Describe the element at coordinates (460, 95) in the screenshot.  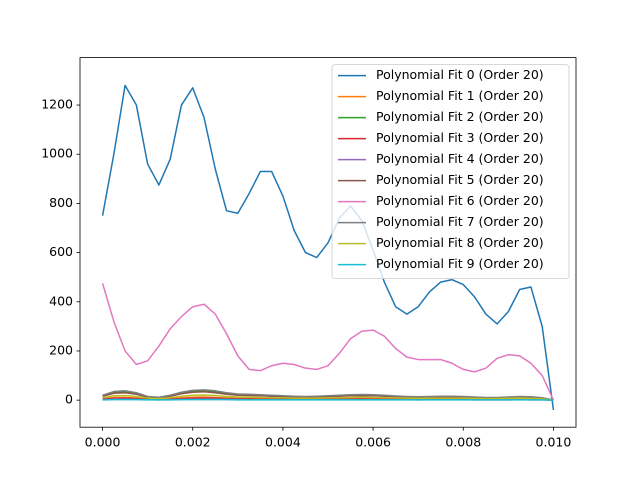
I see `legend-label: Polynomial Fit 1 (Order 20)` at that location.